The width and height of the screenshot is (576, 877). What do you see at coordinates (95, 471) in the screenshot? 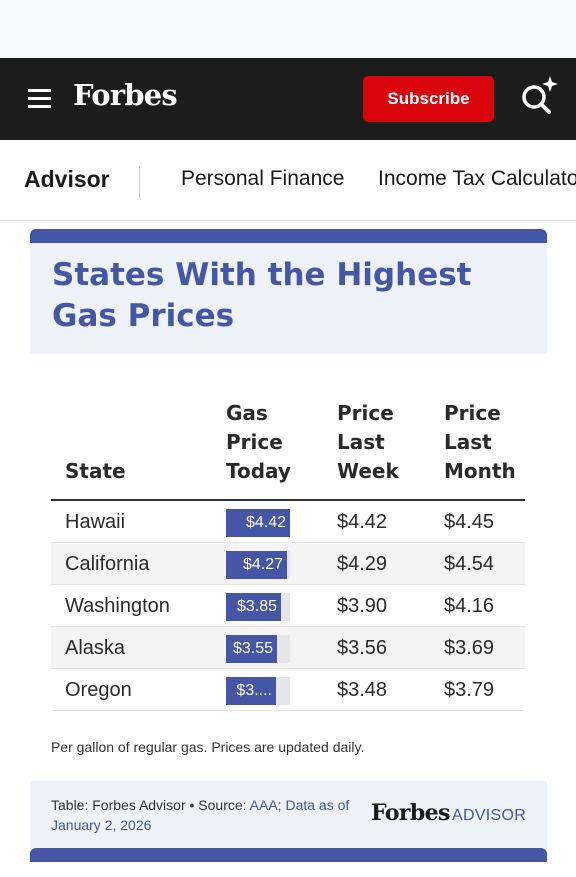
I see `column-header-state: State` at bounding box center [95, 471].